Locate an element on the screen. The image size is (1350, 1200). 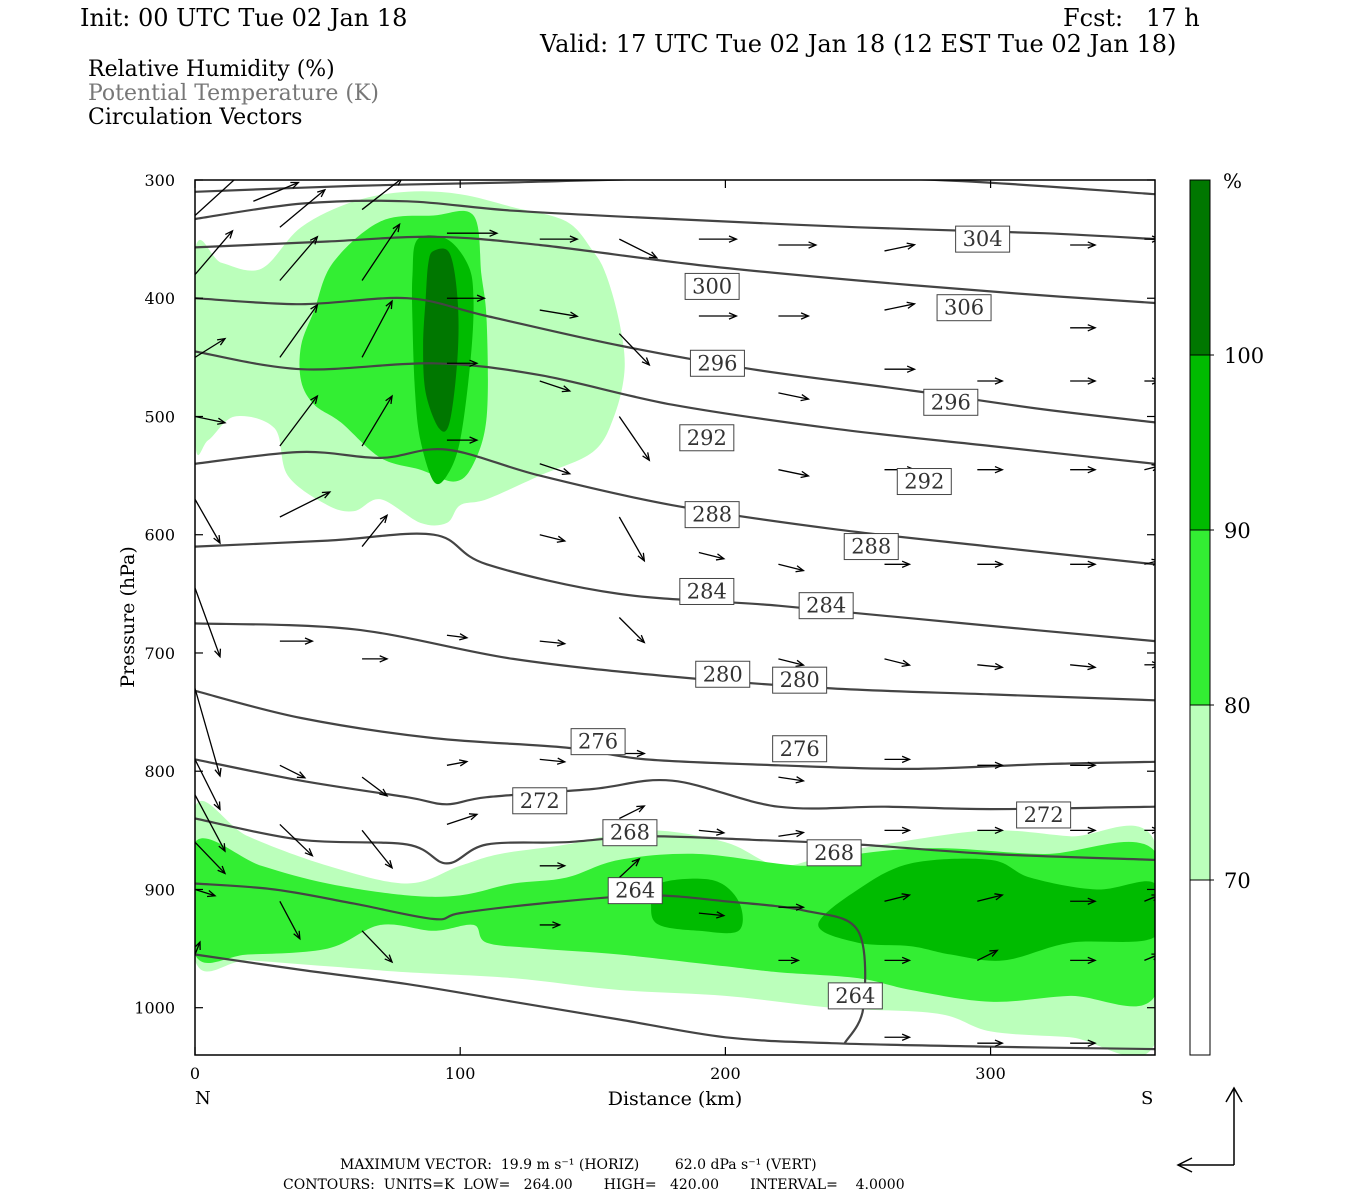
svg-text: 288 is located at coordinates (712, 515).